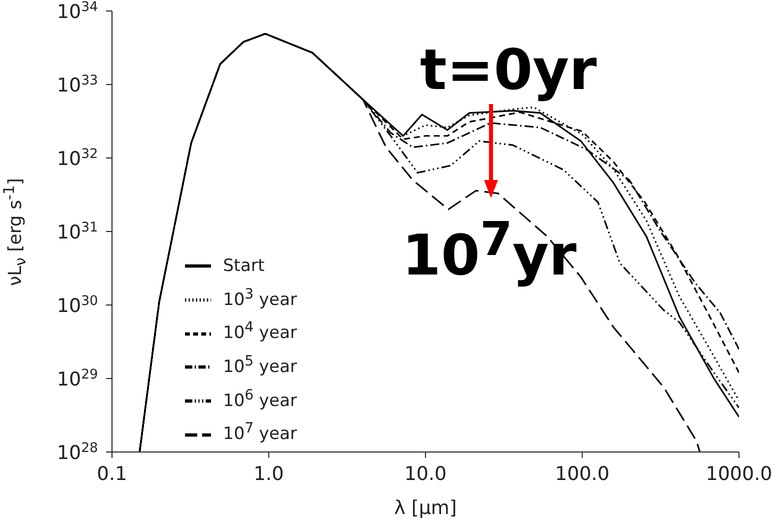  What do you see at coordinates (425, 474) in the screenshot?
I see `x-tick-label: 10.0` at bounding box center [425, 474].